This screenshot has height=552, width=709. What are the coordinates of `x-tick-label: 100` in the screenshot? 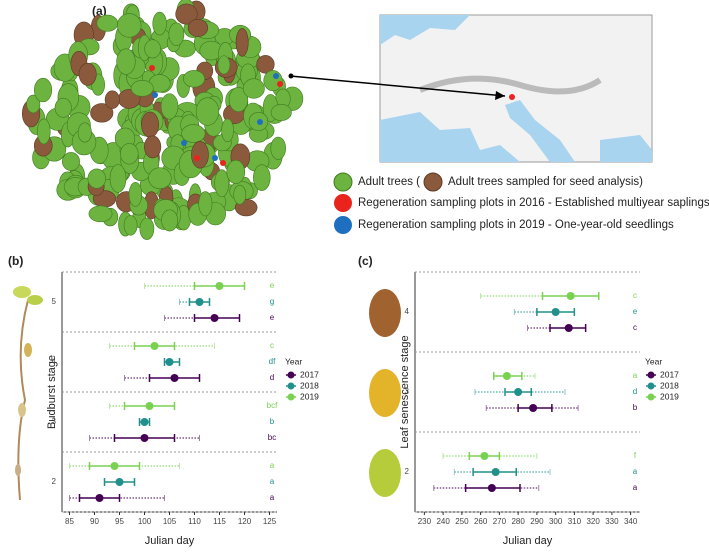 It's located at (145, 521).